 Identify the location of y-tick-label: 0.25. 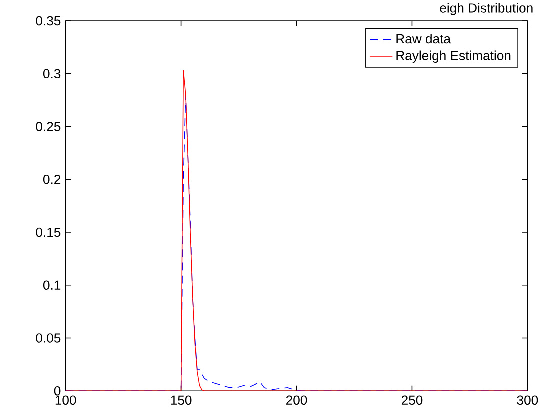
(48, 127).